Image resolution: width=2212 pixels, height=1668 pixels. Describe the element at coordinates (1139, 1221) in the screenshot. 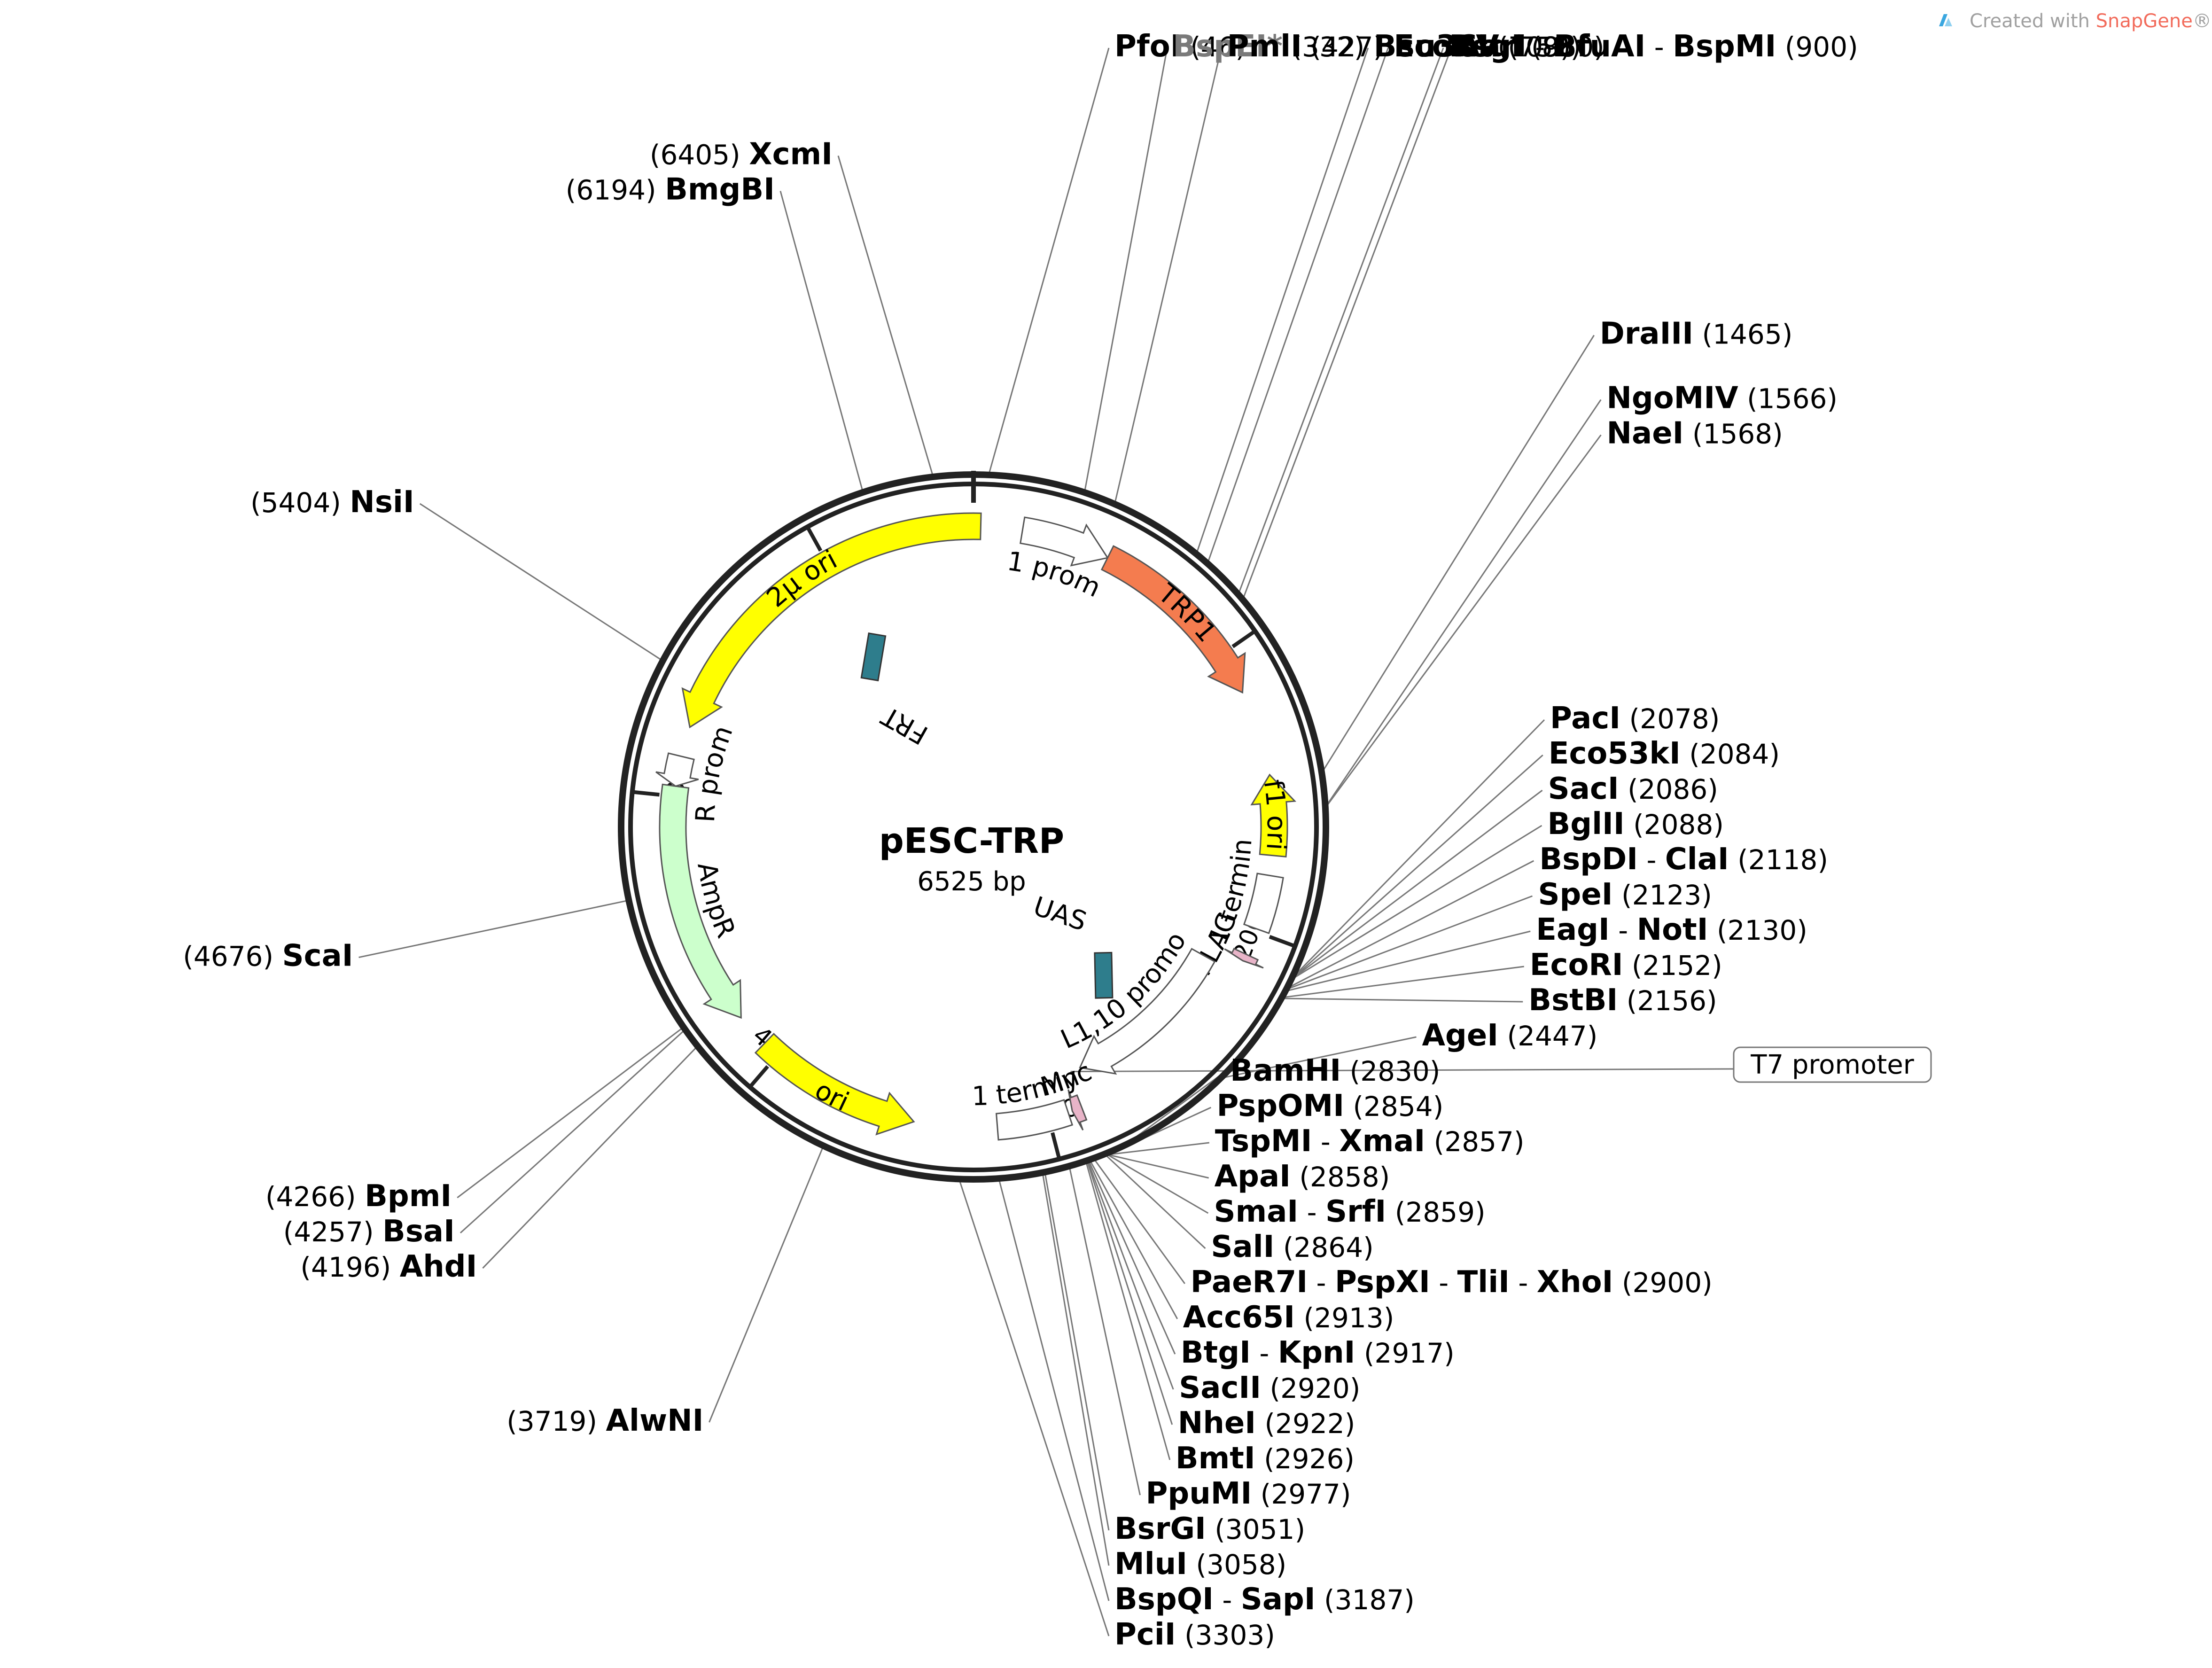

I see `leader-paer7i-pspxi-tlii-xhoi` at that location.